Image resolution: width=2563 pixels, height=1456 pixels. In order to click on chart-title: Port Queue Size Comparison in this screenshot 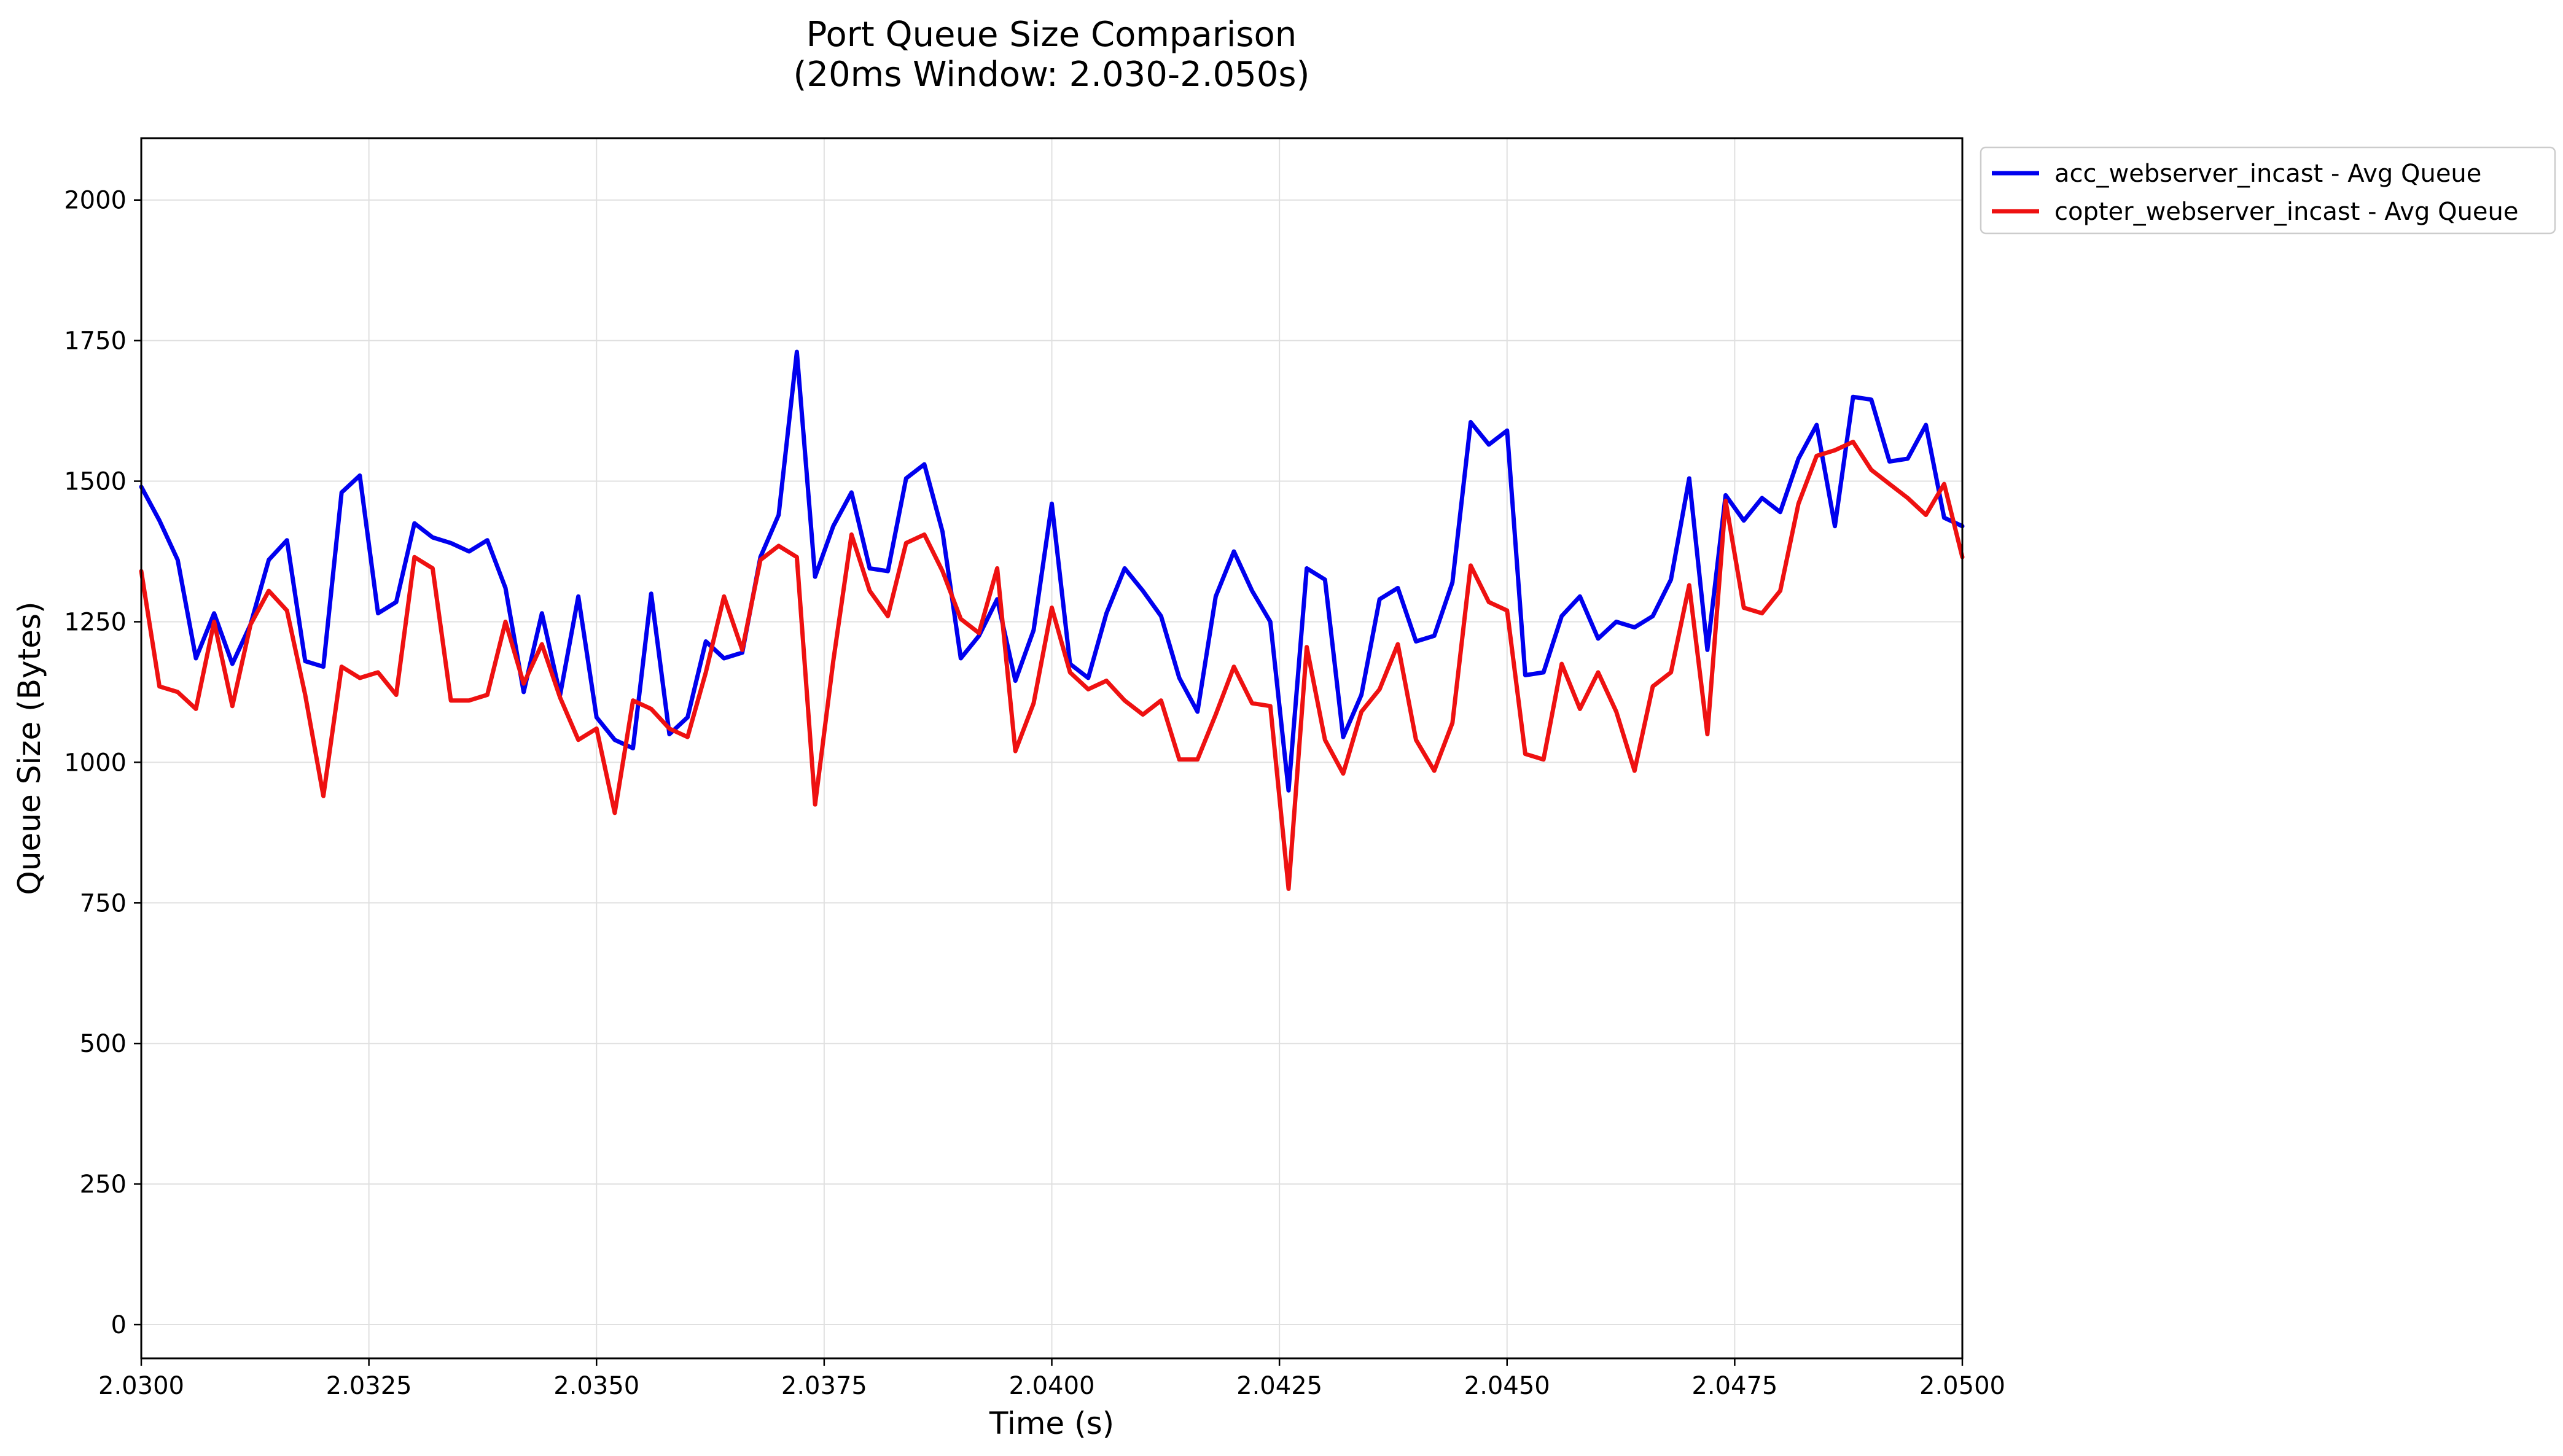, I will do `click(1051, 35)`.